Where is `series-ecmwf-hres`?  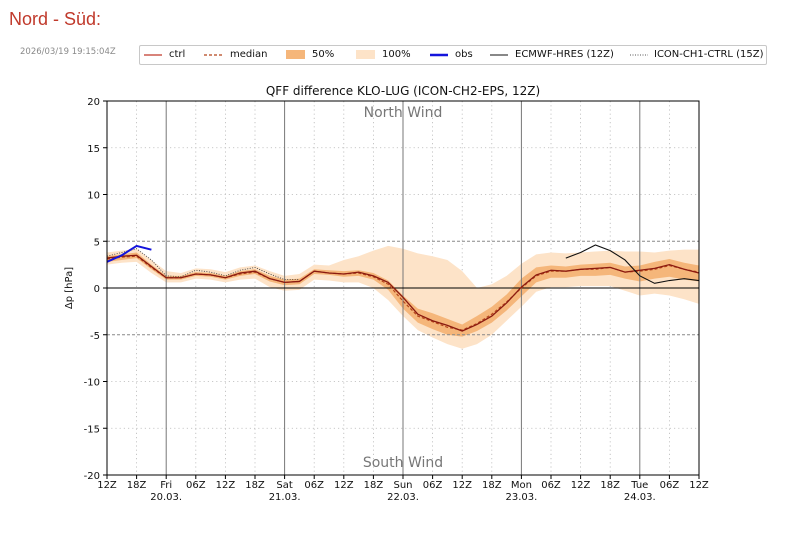 series-ecmwf-hres is located at coordinates (632, 264).